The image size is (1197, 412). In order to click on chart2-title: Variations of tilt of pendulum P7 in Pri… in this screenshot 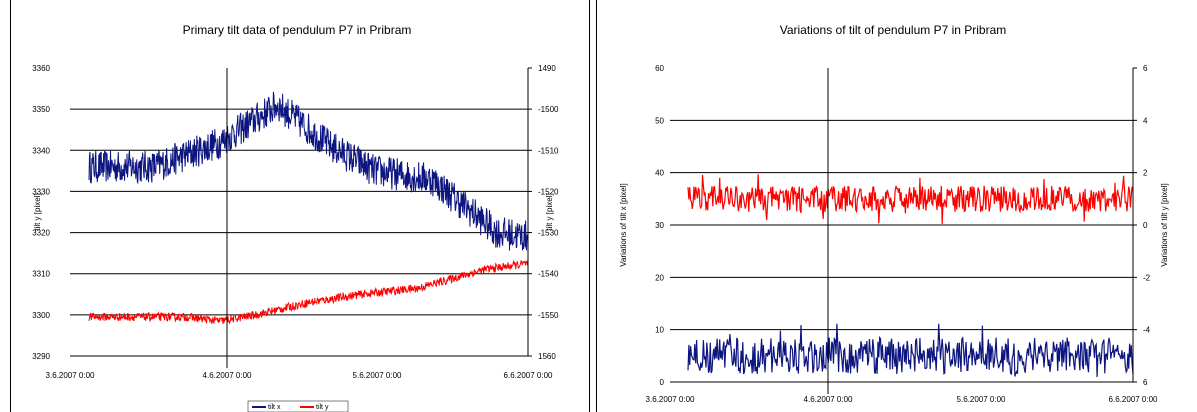, I will do `click(893, 30)`.